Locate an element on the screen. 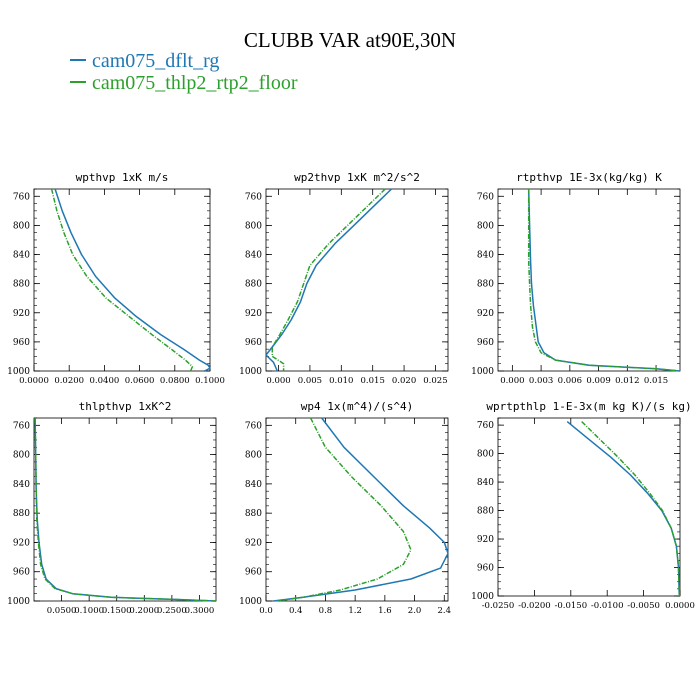  x-tick-label: 0.0400 is located at coordinates (105, 381).